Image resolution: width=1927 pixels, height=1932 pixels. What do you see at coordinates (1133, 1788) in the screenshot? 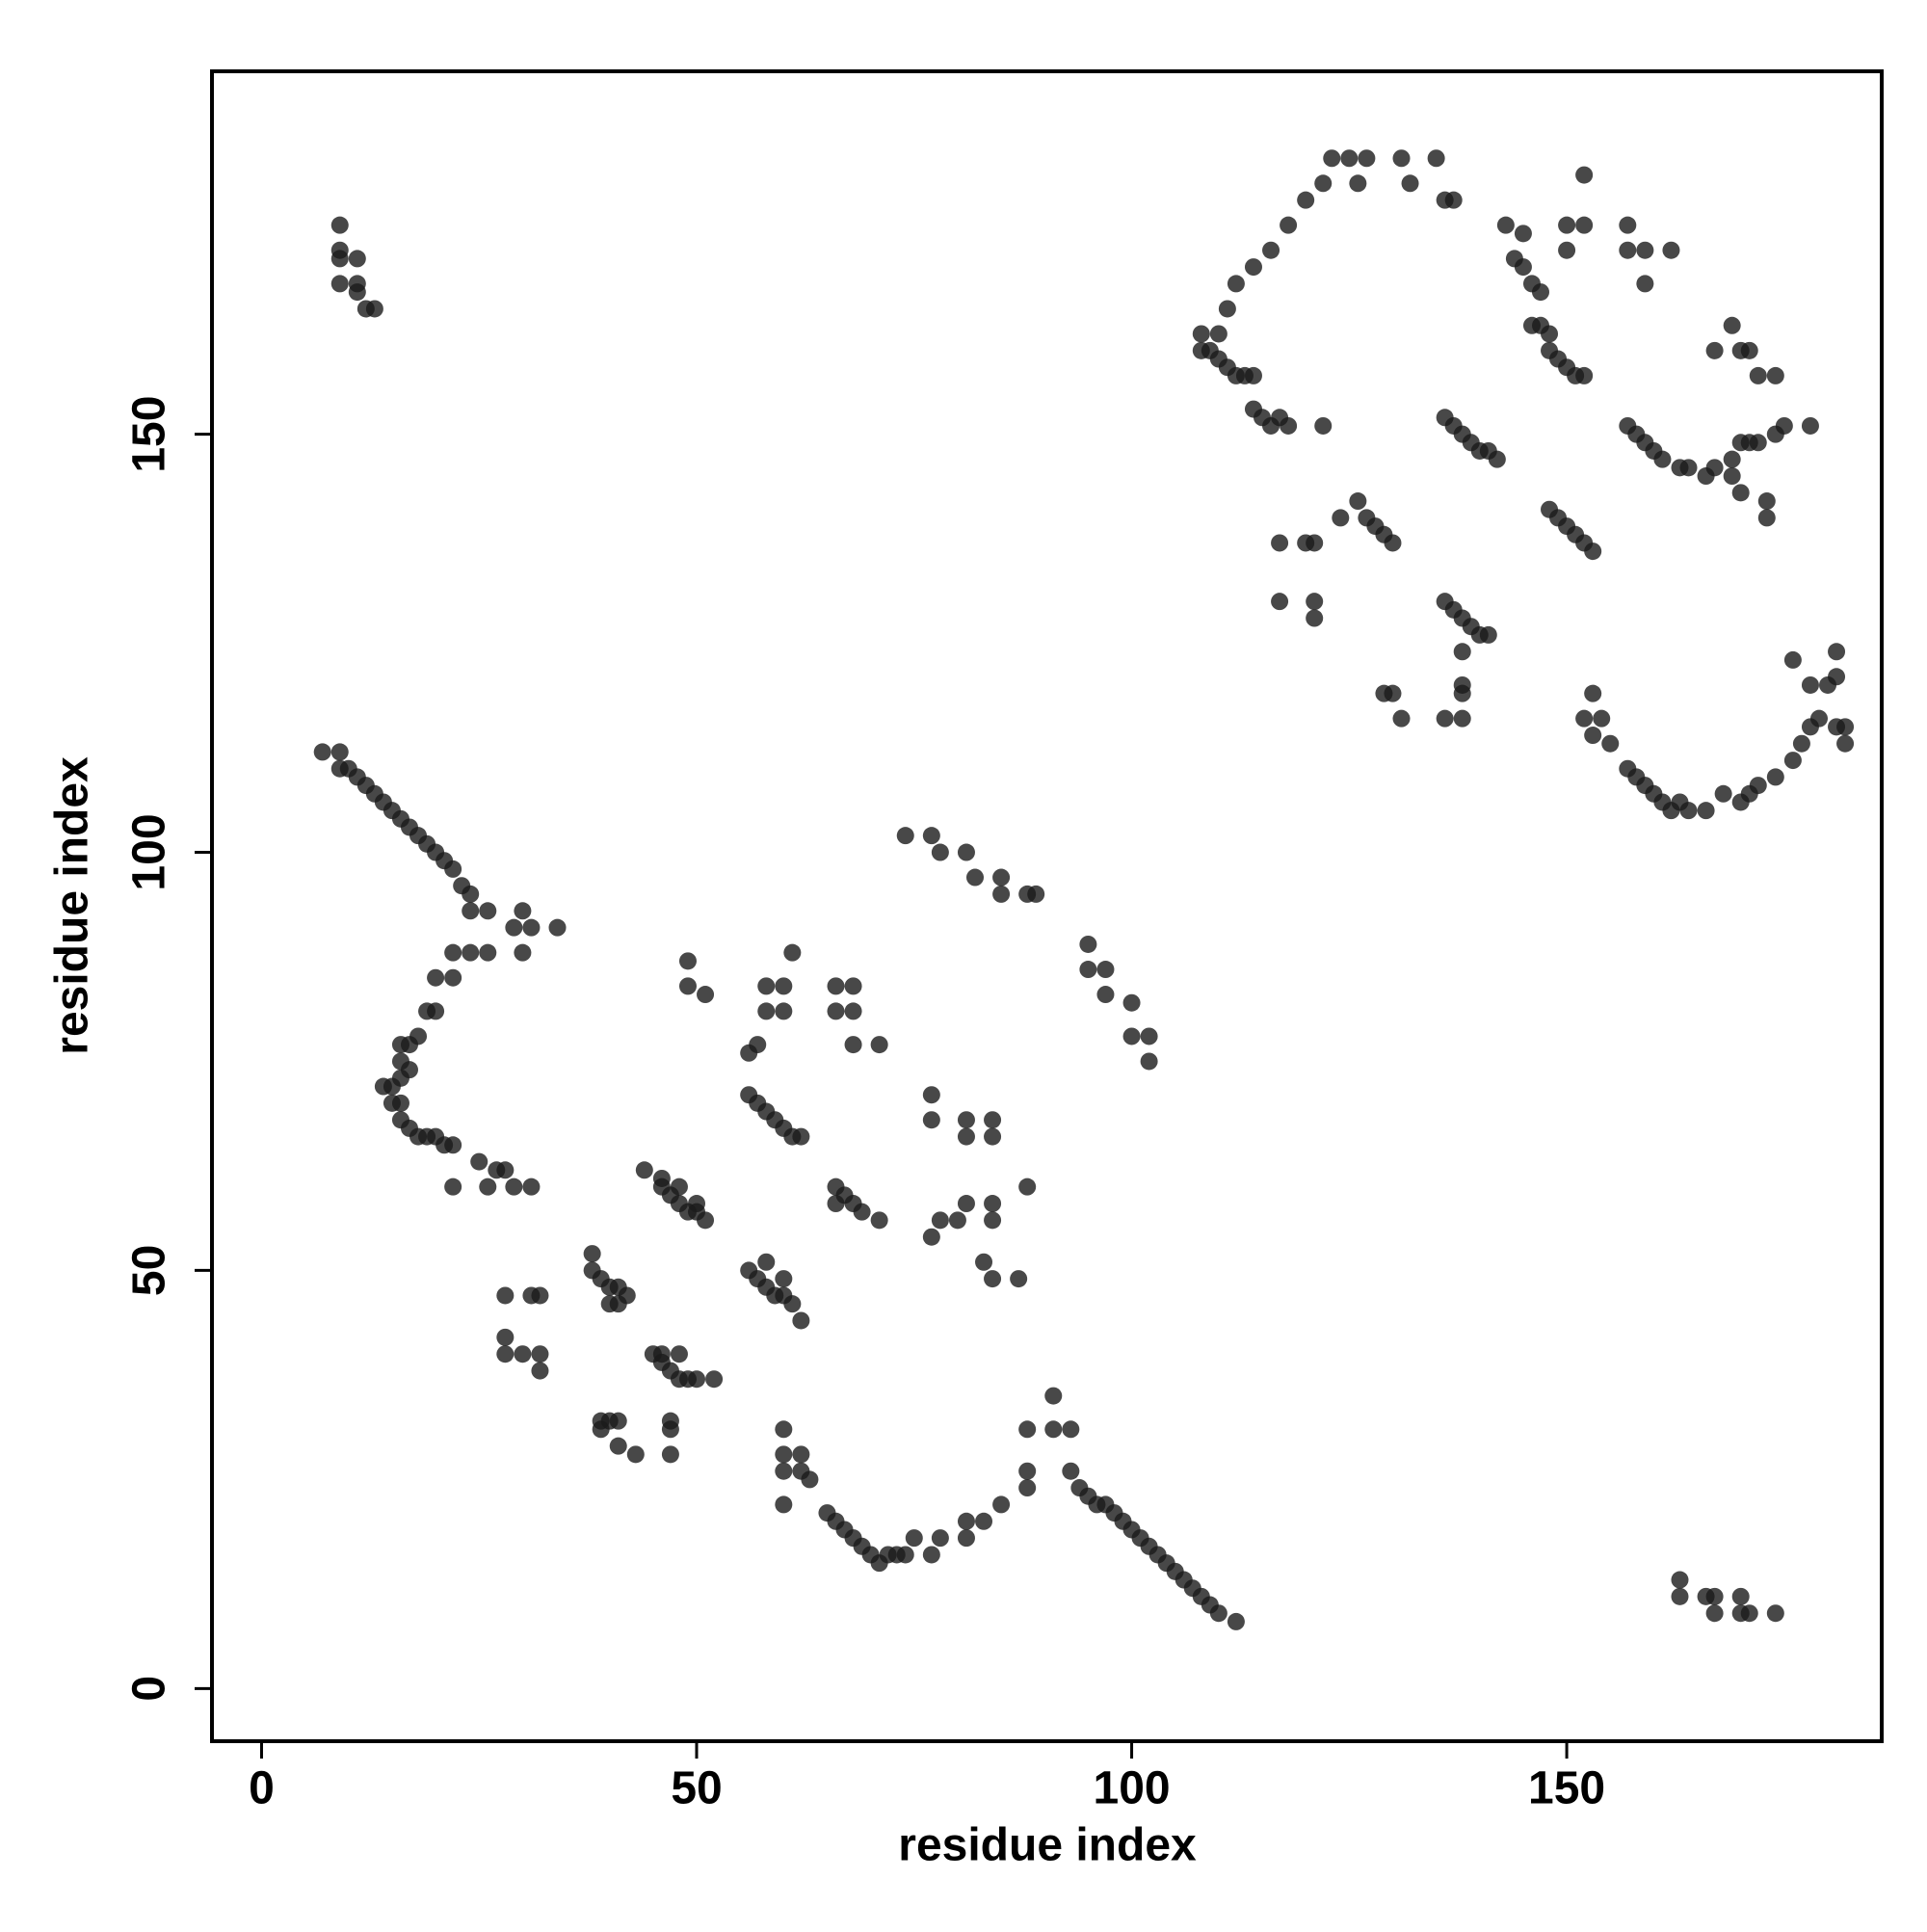
I see `x-tick-label: 100` at bounding box center [1133, 1788].